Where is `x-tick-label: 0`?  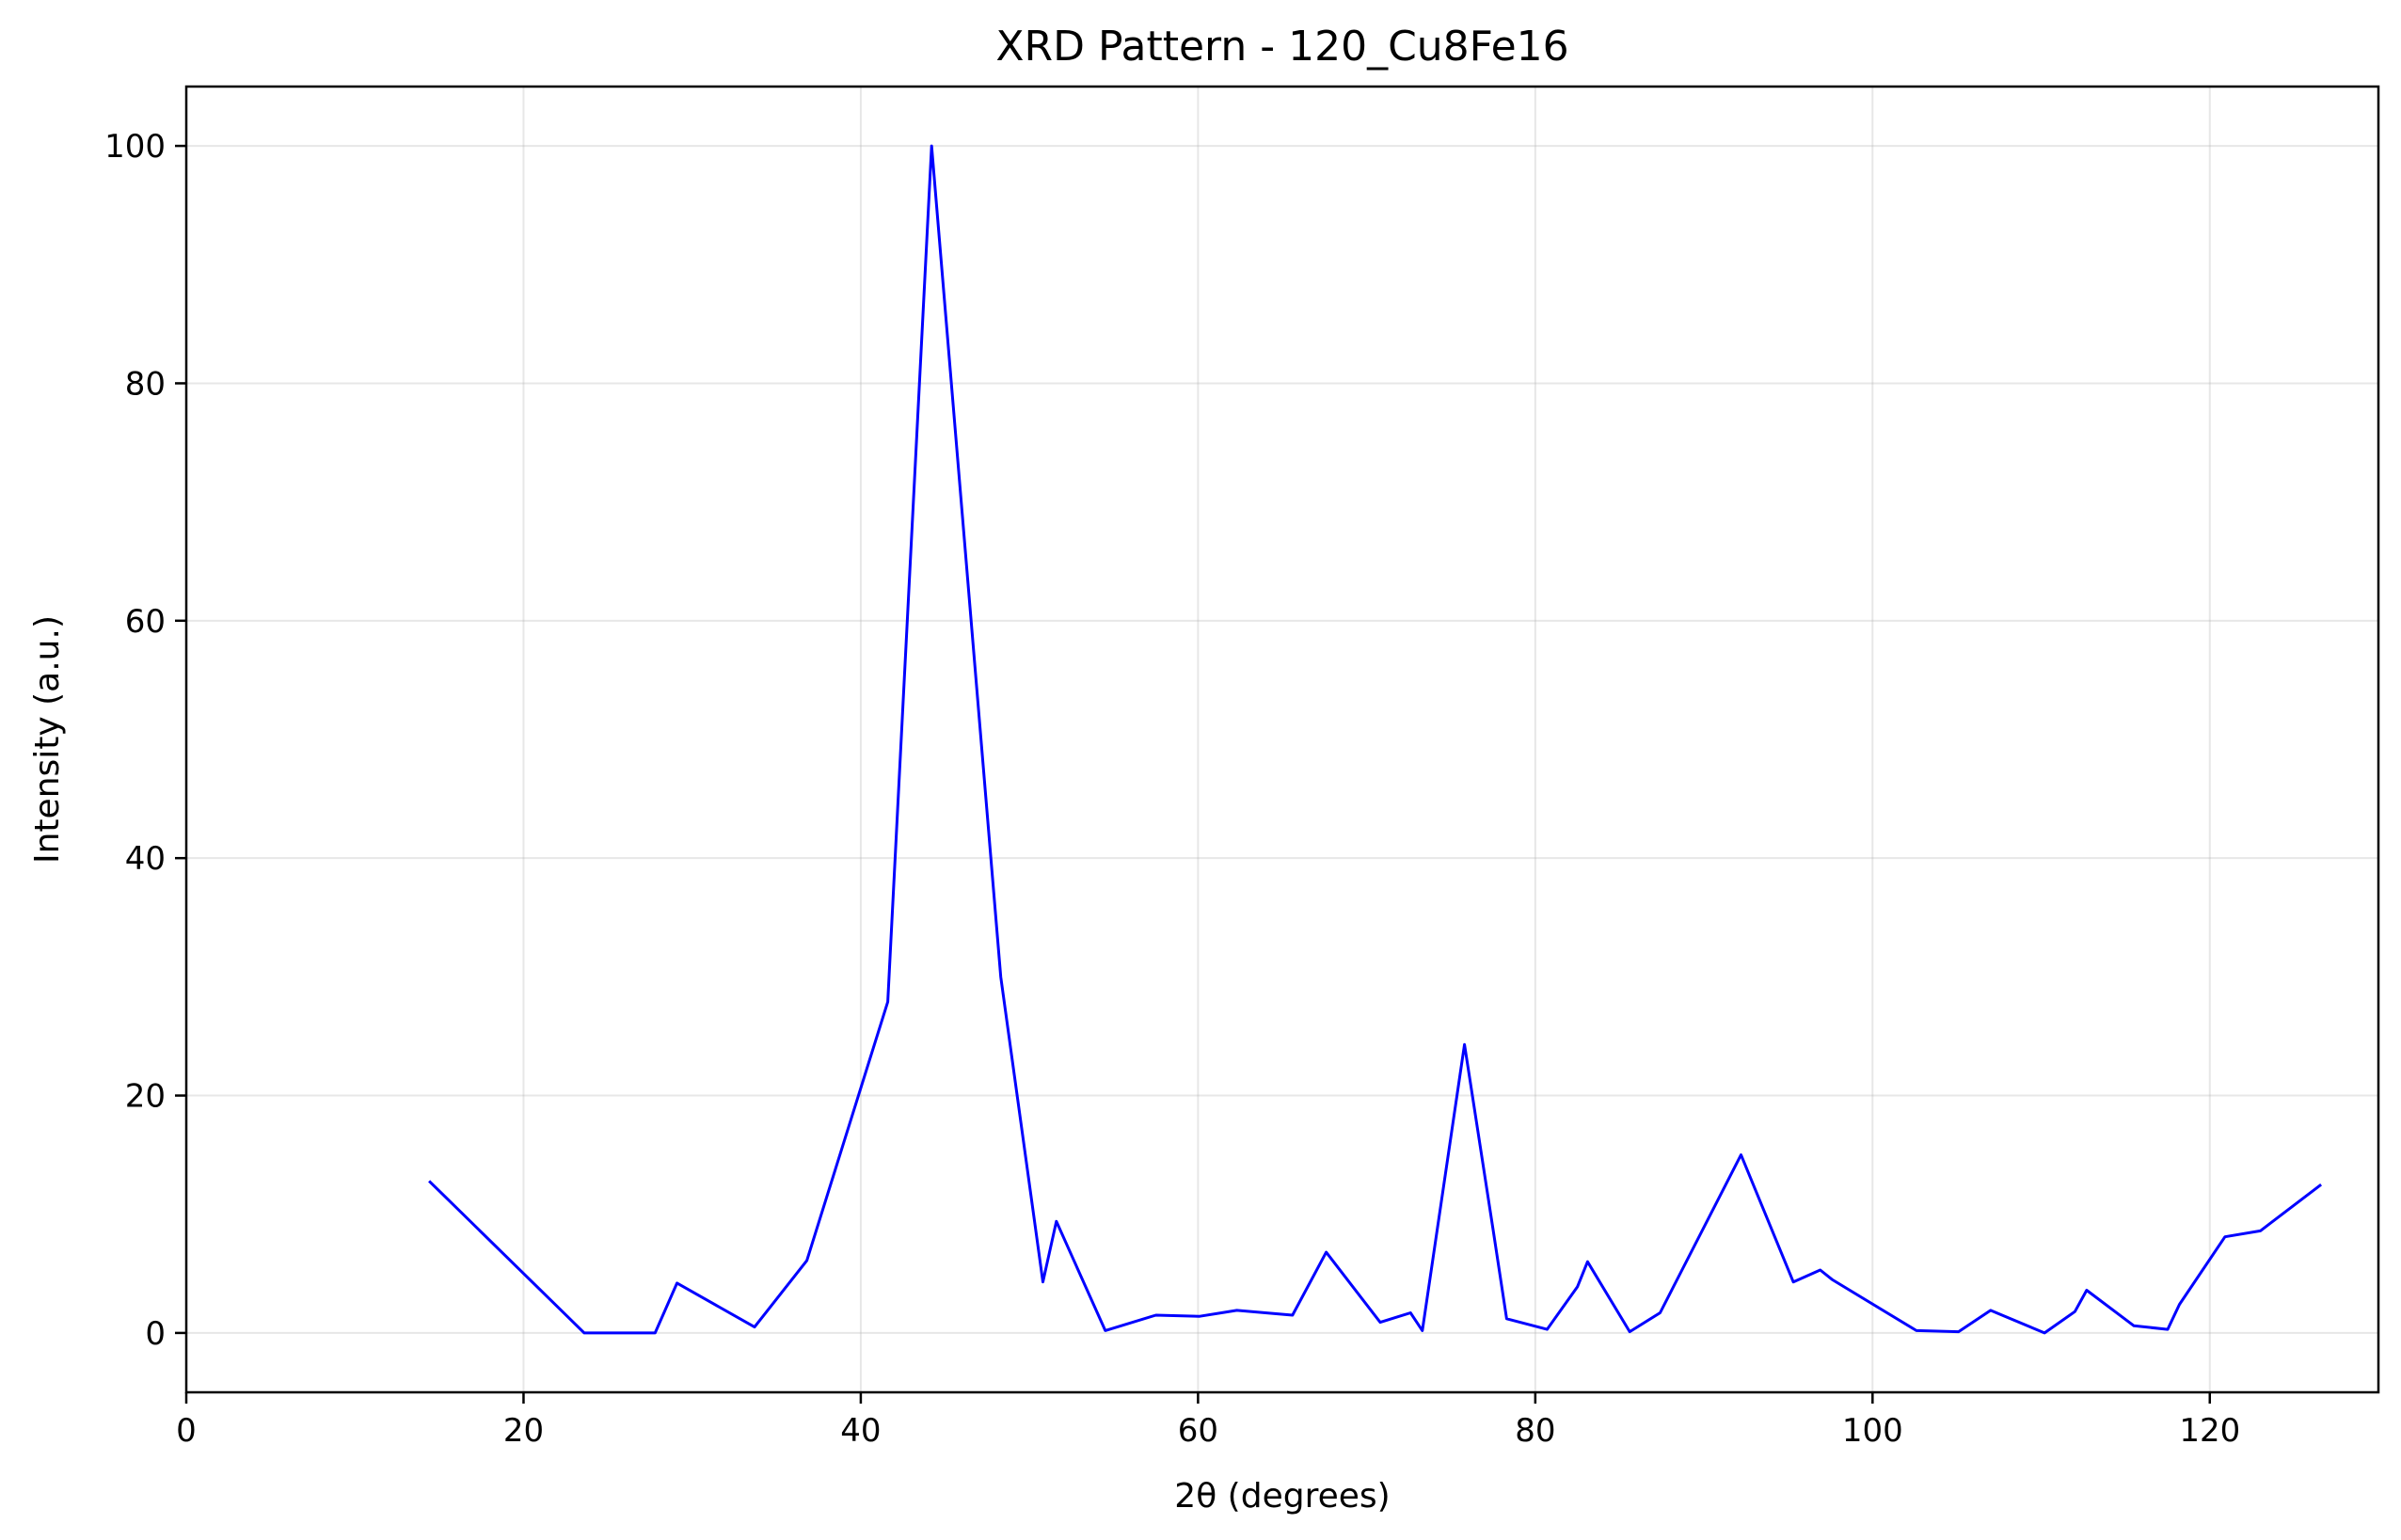 x-tick-label: 0 is located at coordinates (186, 1431).